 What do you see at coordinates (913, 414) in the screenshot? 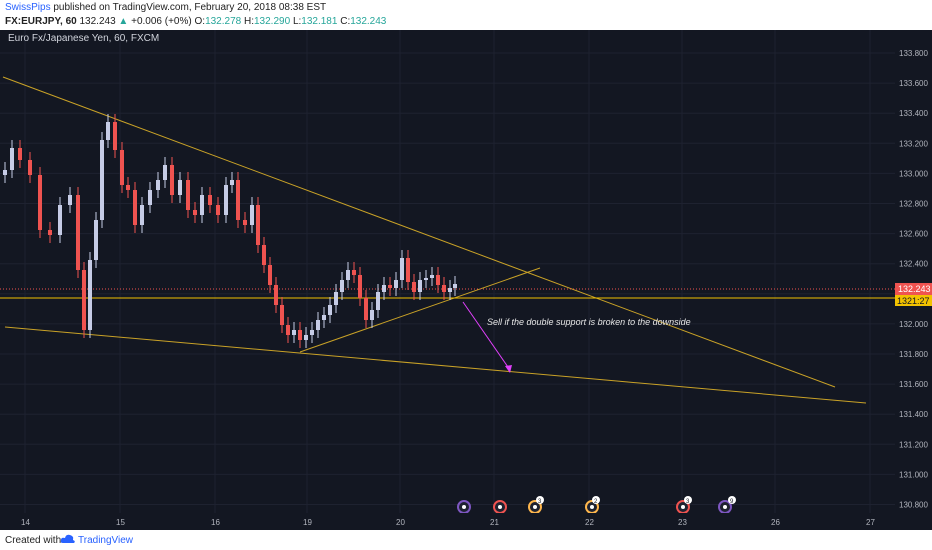
I see `price-tick-label: 131.400` at bounding box center [913, 414].